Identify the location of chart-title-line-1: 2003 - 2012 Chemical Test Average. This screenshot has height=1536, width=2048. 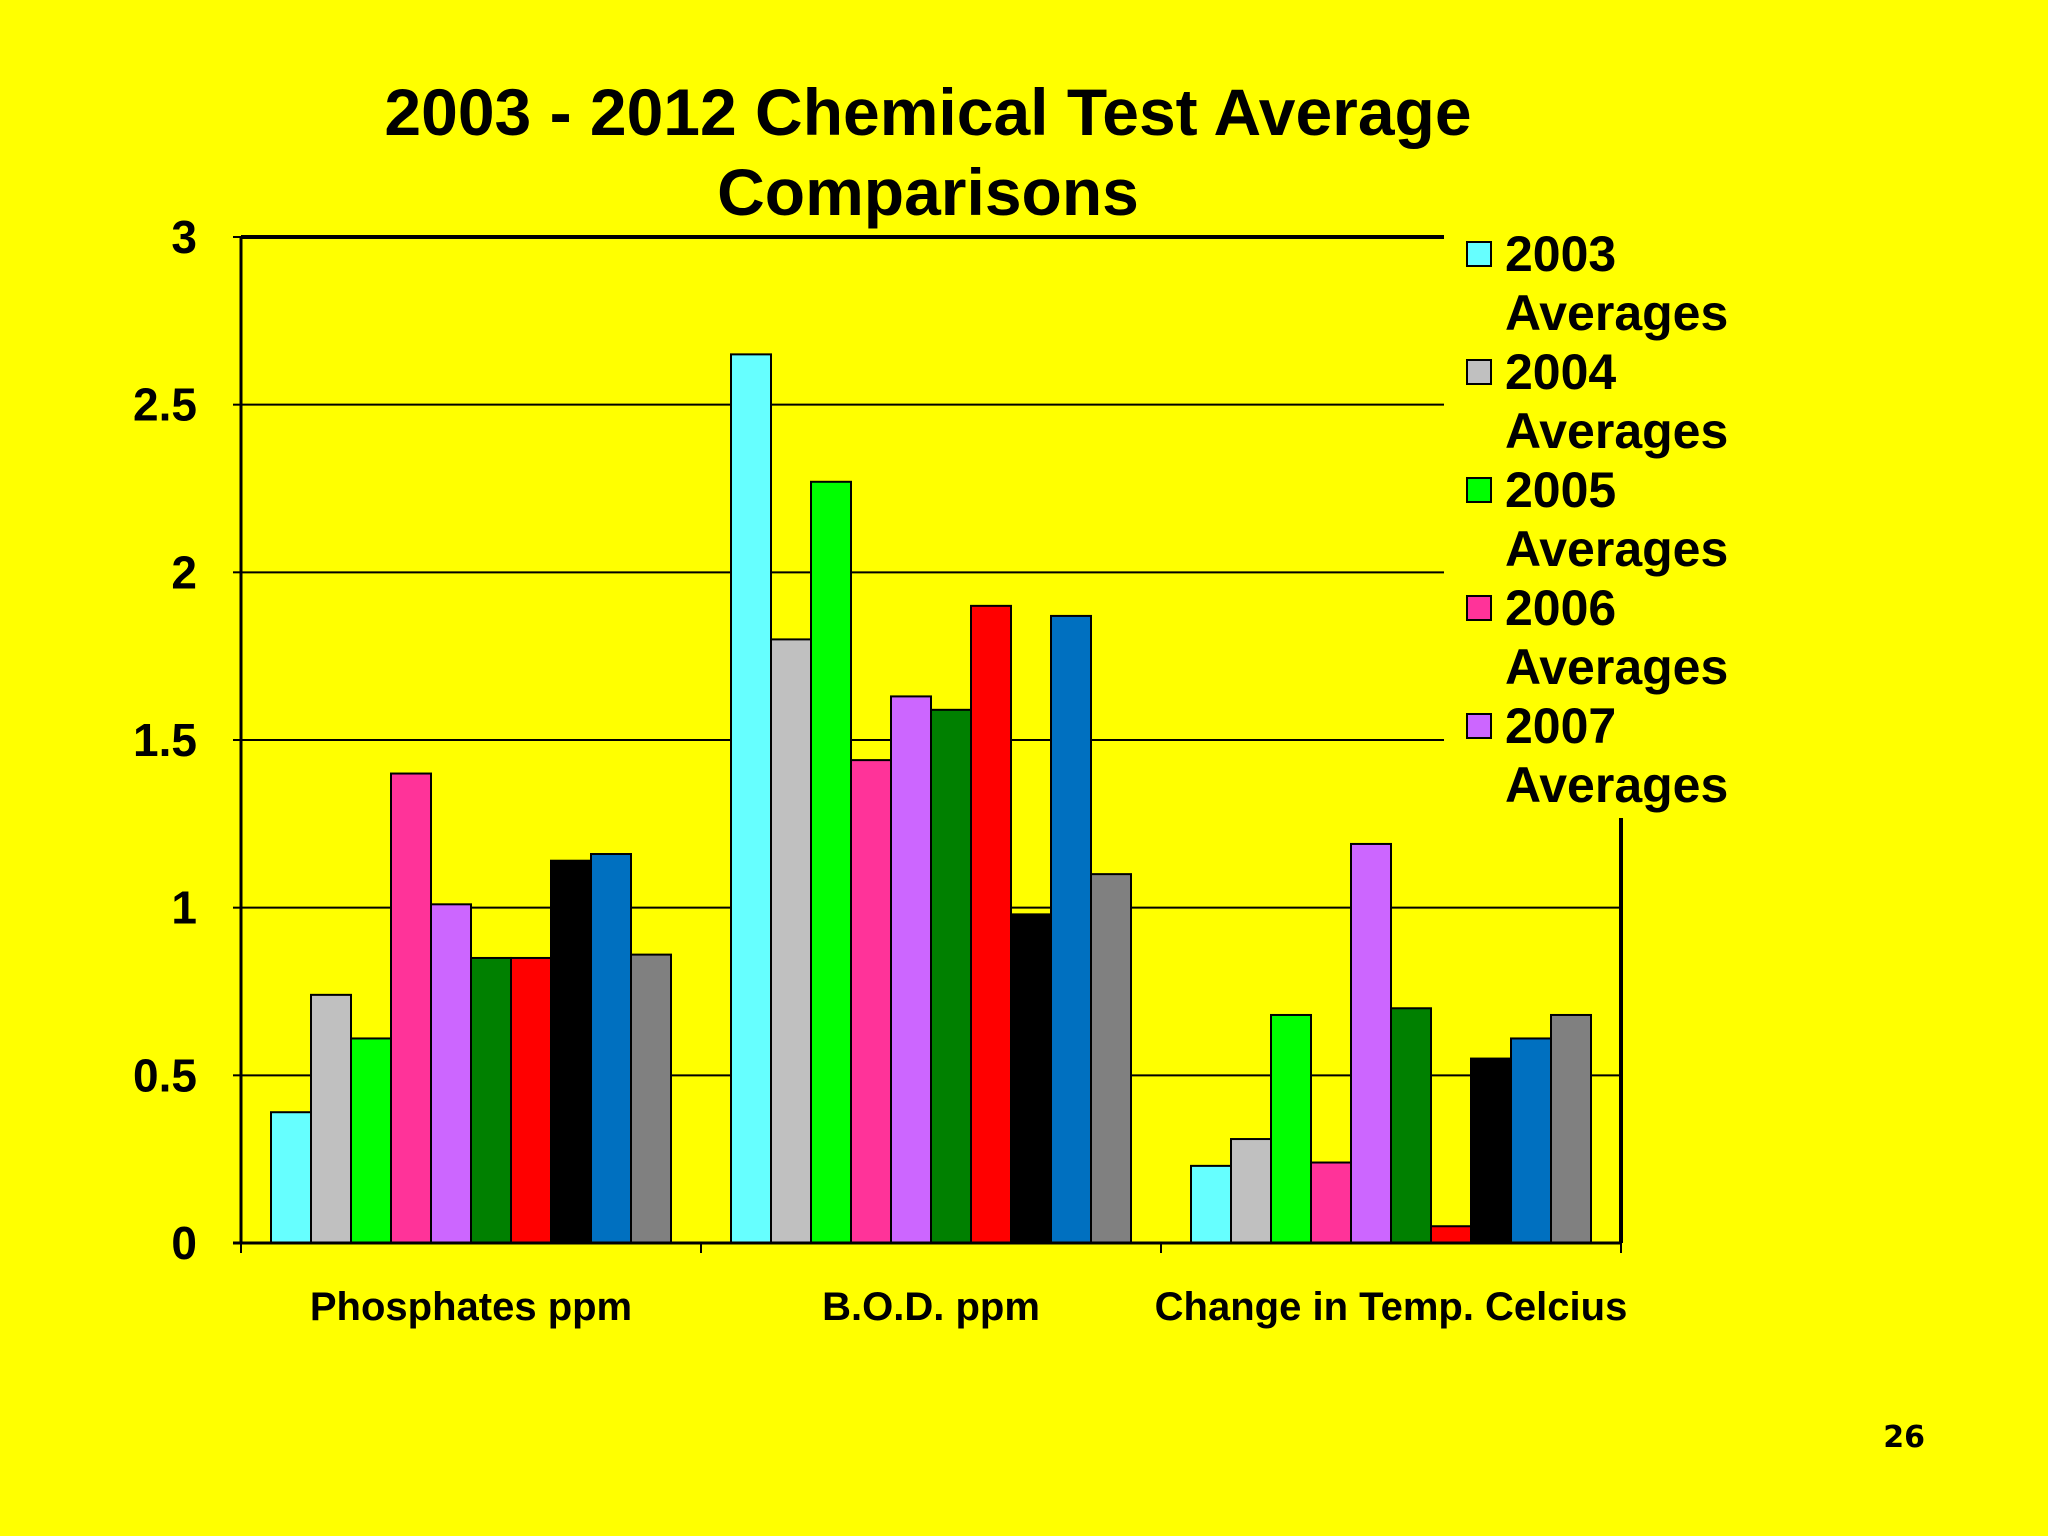
(927, 112).